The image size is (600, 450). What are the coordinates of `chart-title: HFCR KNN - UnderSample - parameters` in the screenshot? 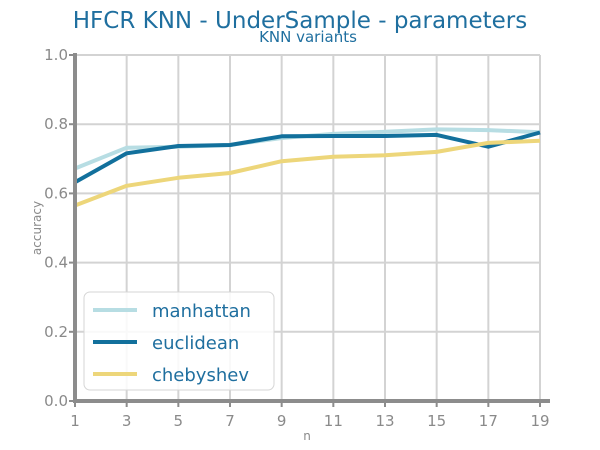 It's located at (300, 21).